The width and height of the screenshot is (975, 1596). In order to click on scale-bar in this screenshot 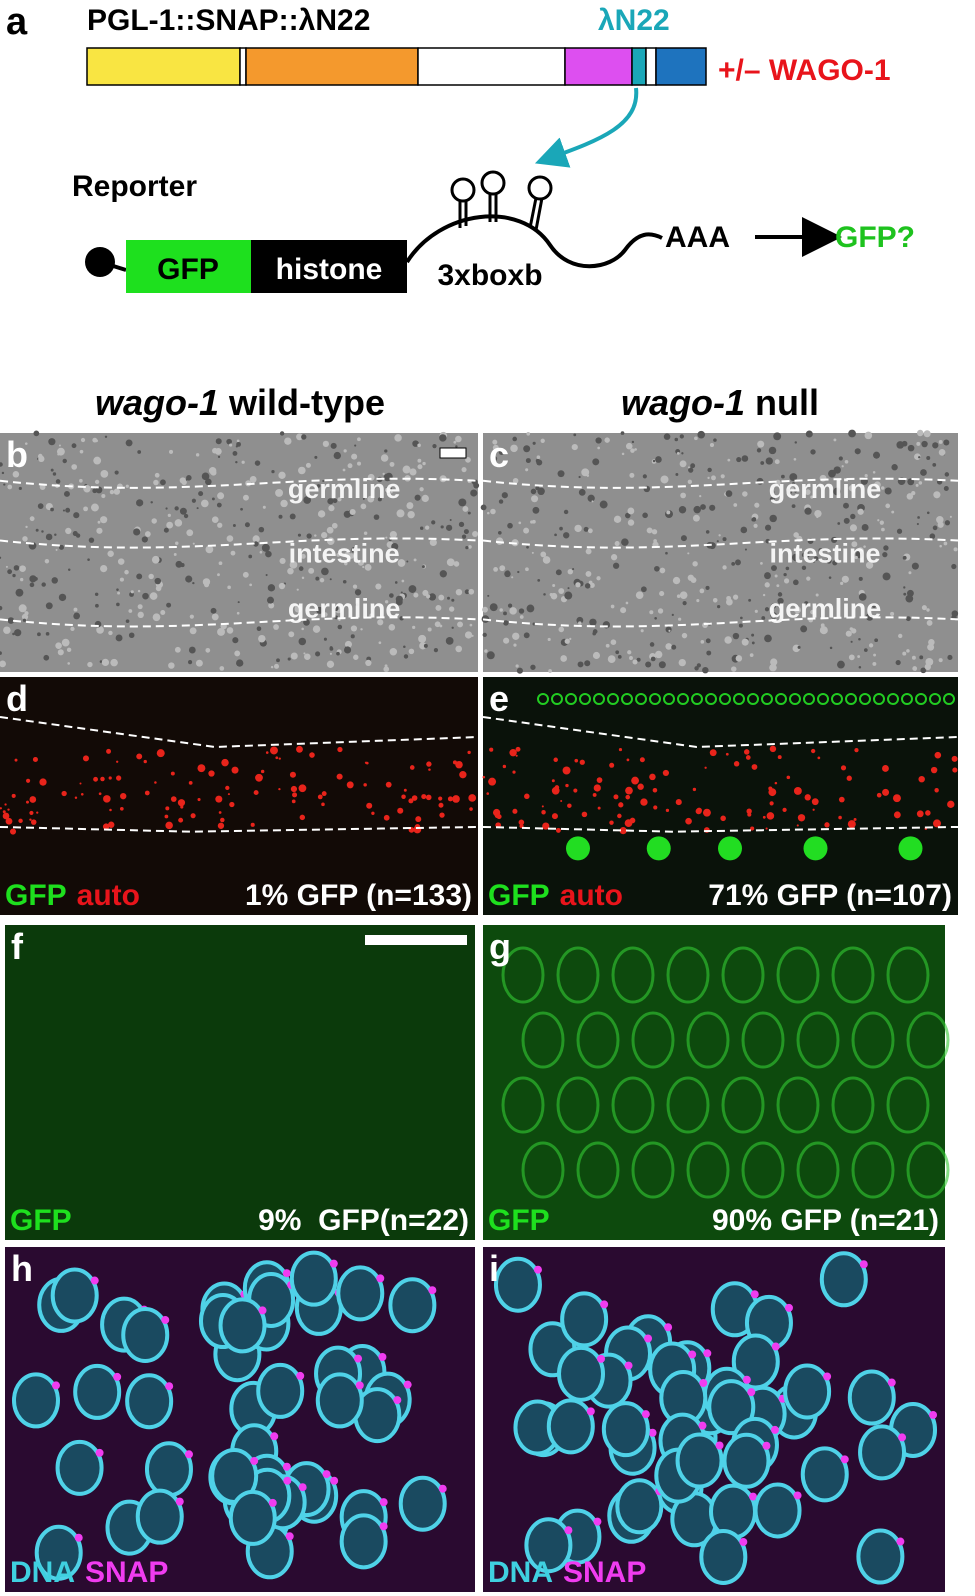, I will do `click(453, 453)`.